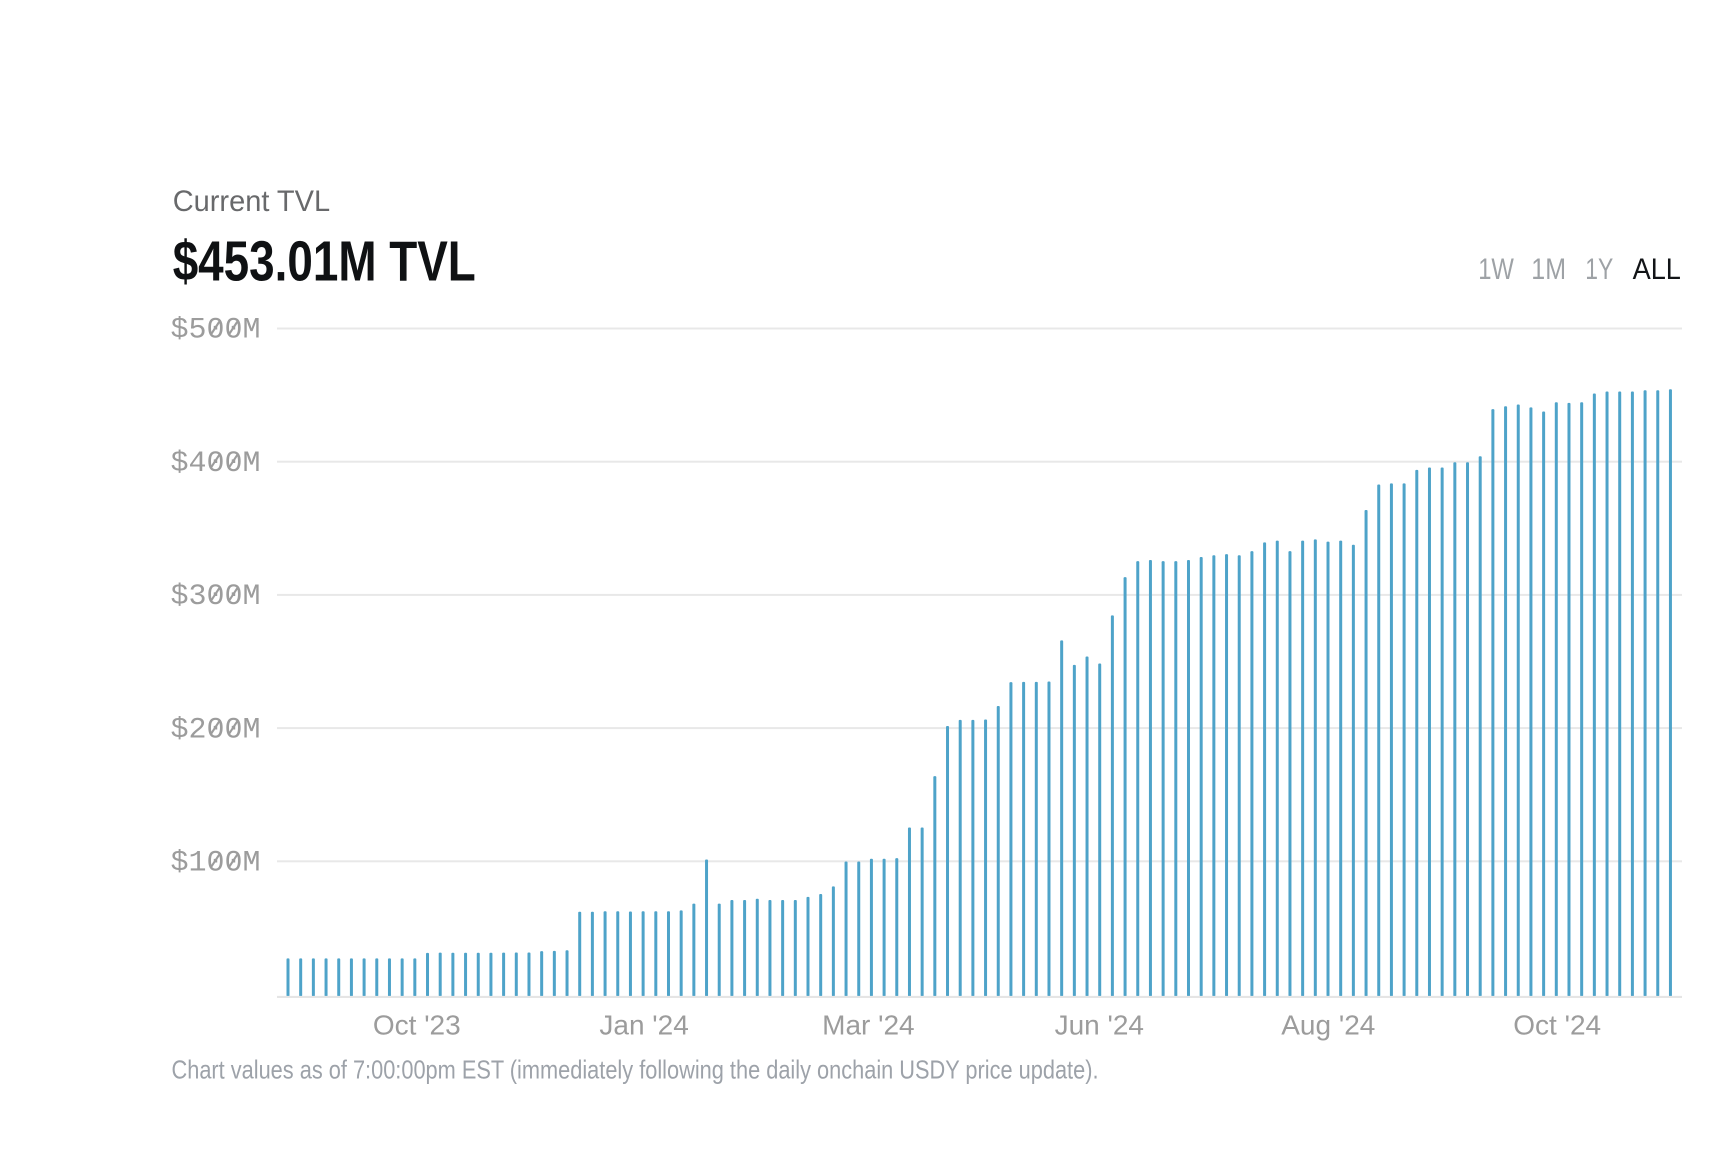  What do you see at coordinates (216, 597) in the screenshot?
I see `svg-text: $300M` at bounding box center [216, 597].